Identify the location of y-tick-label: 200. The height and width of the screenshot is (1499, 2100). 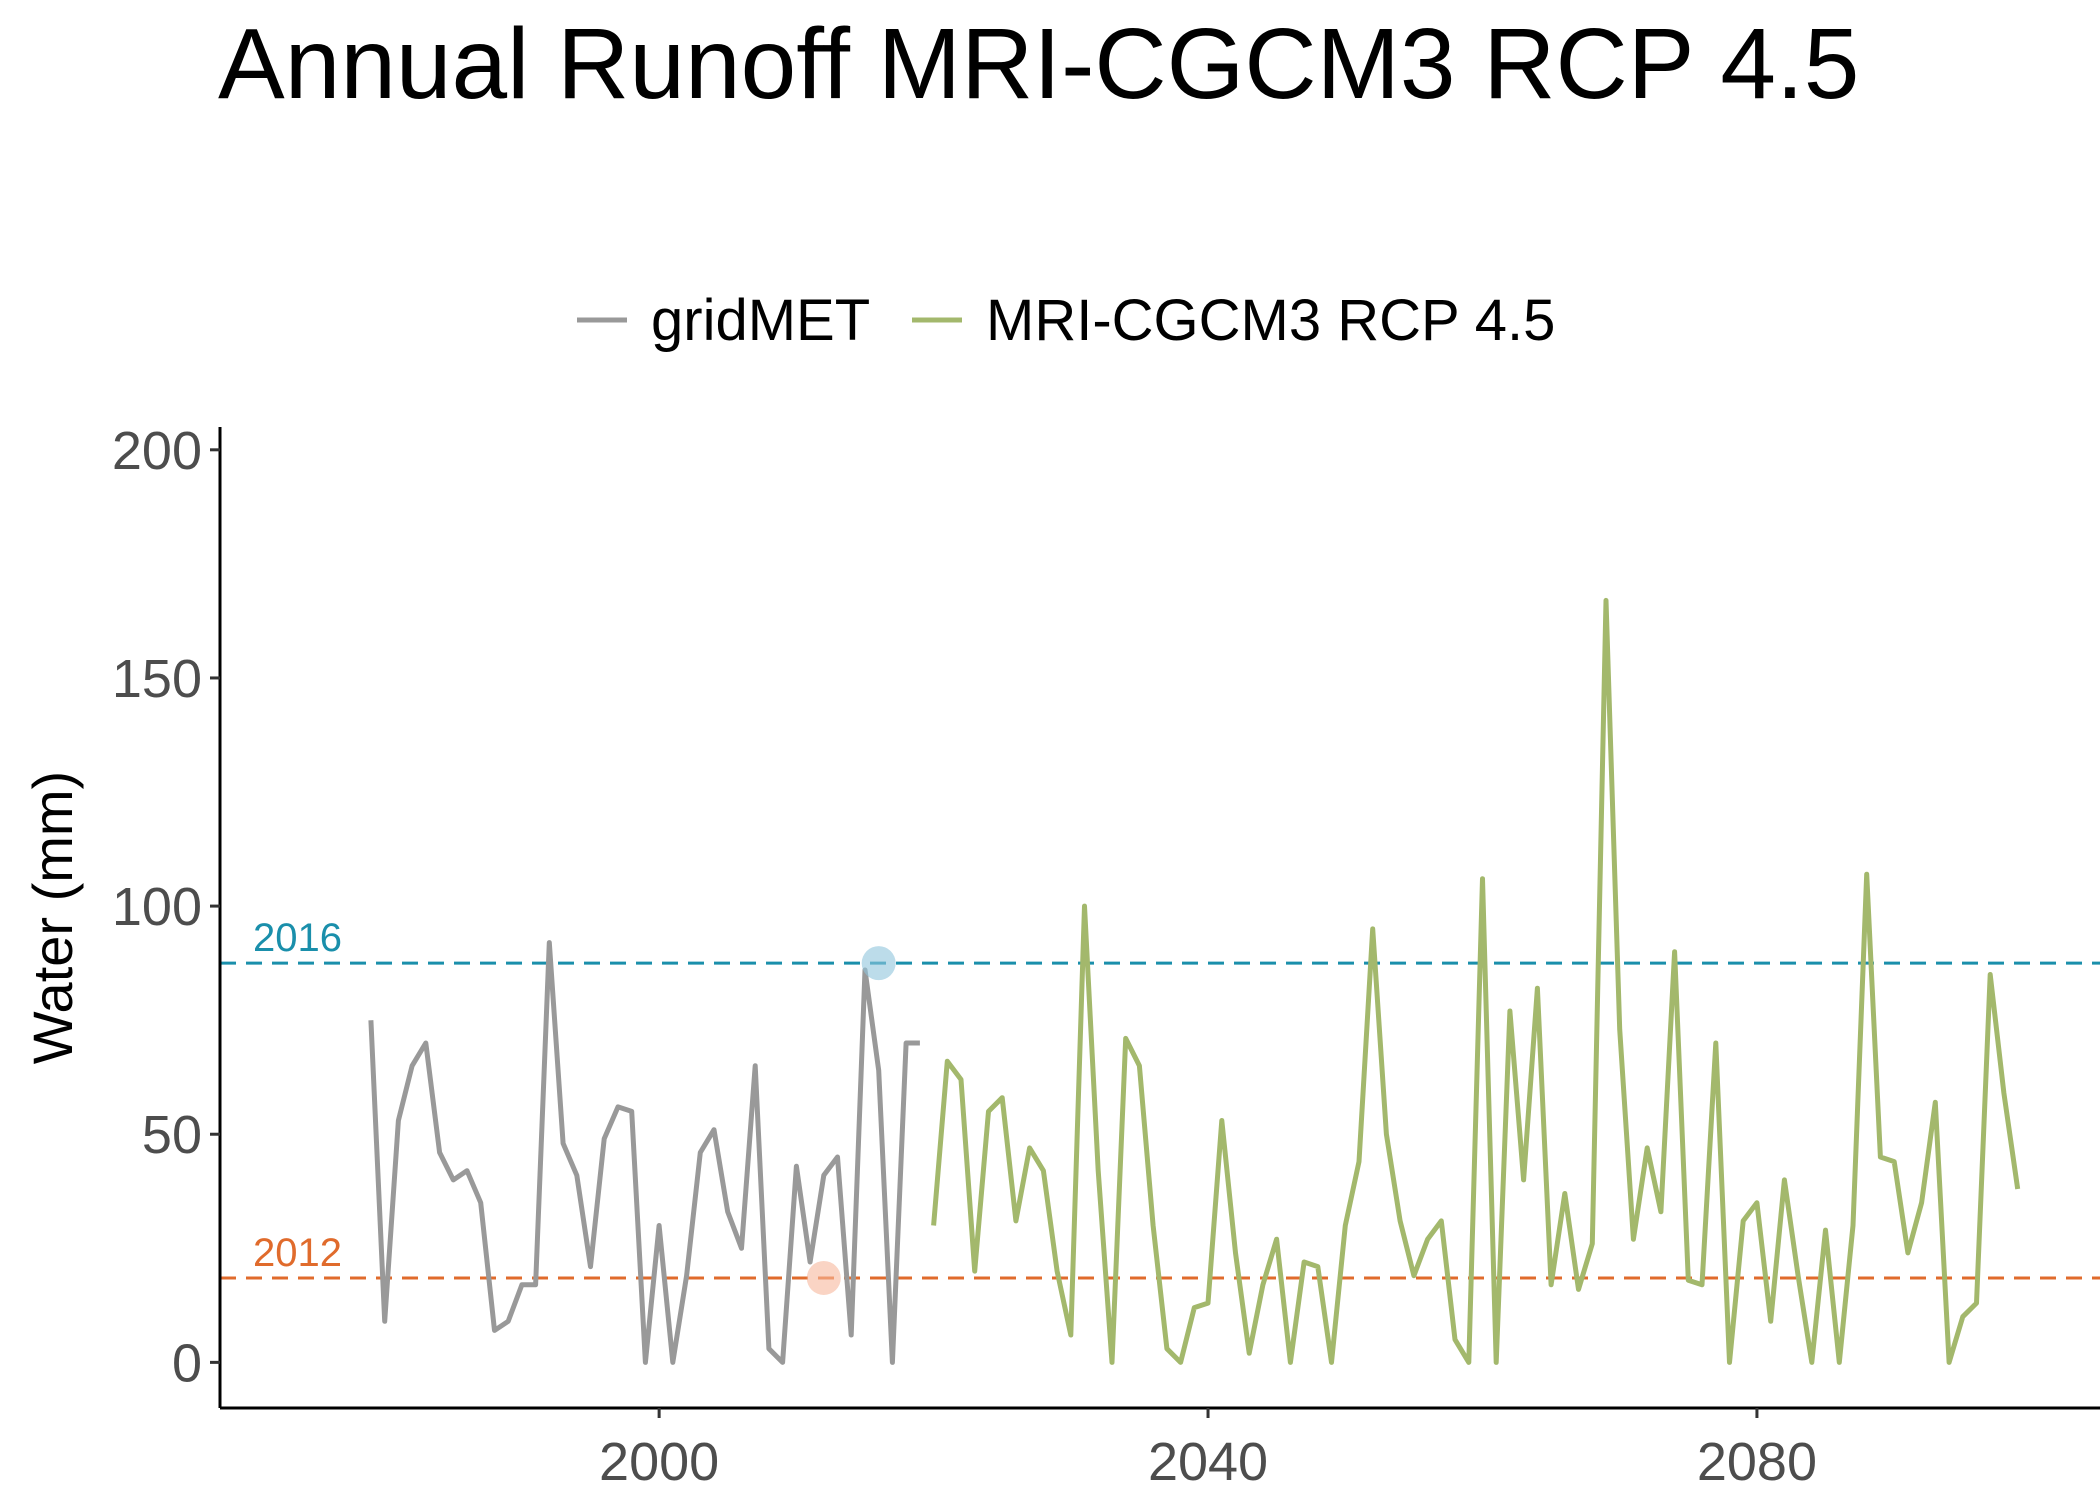
(157, 451).